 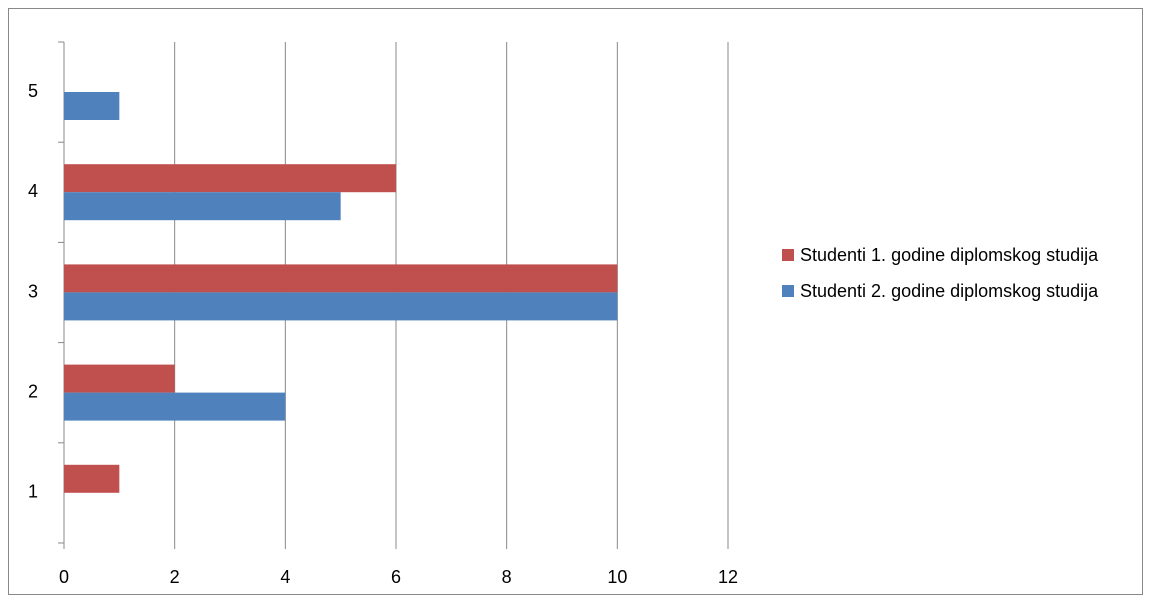 I want to click on legend-item: Studenti 2. godine diplomskog studija, so click(x=957, y=291).